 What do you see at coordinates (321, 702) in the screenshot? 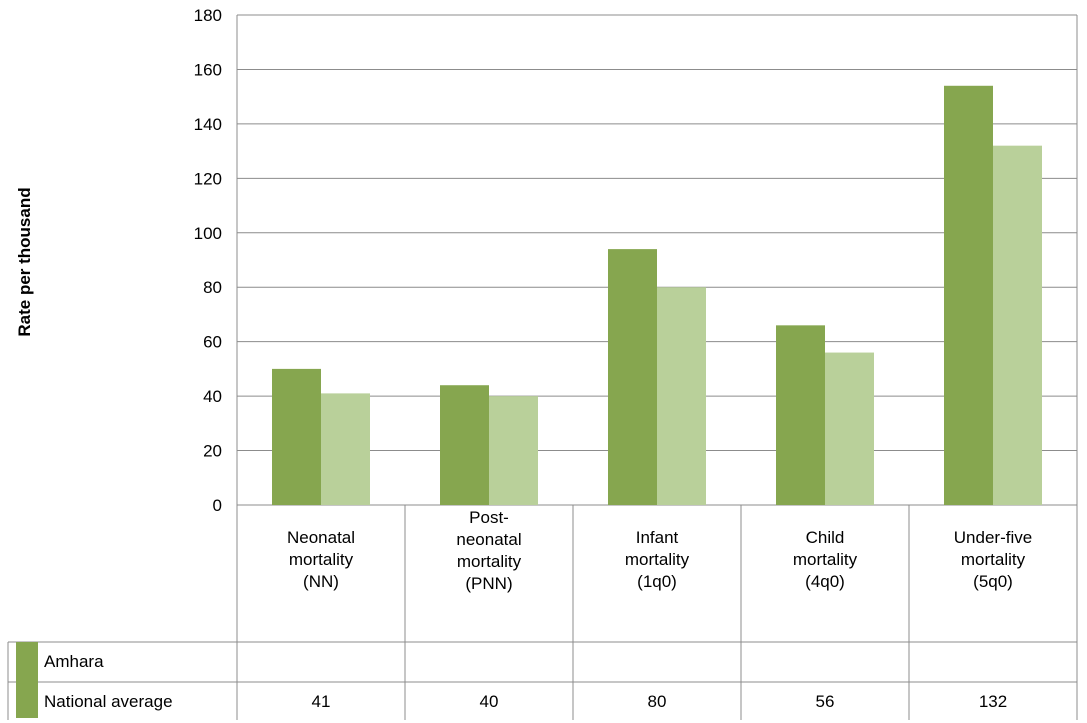
I see `table-cell-national-average: 41` at bounding box center [321, 702].